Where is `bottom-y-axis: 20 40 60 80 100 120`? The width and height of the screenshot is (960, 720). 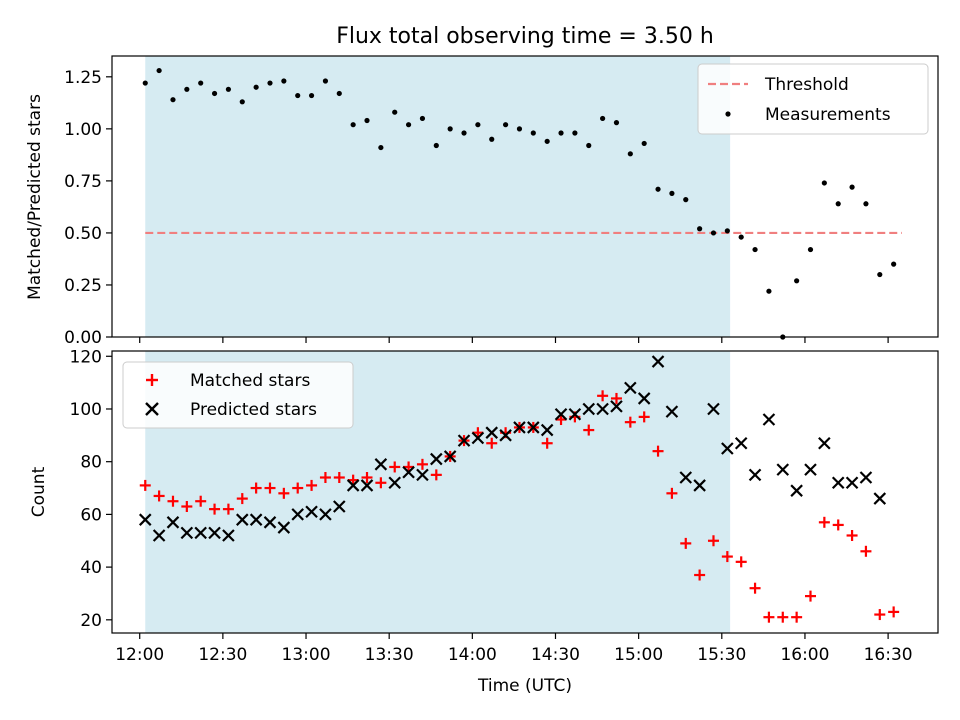
bottom-y-axis: 20 40 60 80 100 120 is located at coordinates (91, 489).